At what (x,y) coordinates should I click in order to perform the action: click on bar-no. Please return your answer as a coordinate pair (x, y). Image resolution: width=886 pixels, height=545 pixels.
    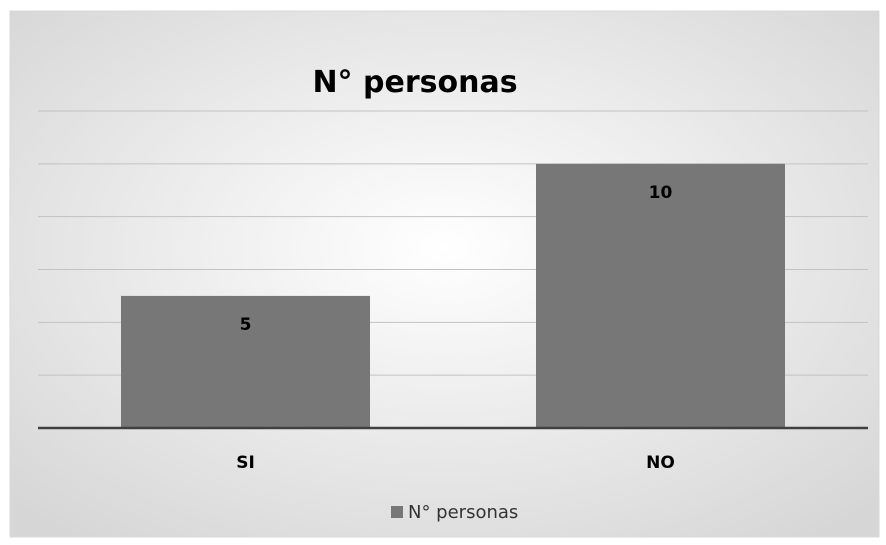
    Looking at the image, I should click on (660, 296).